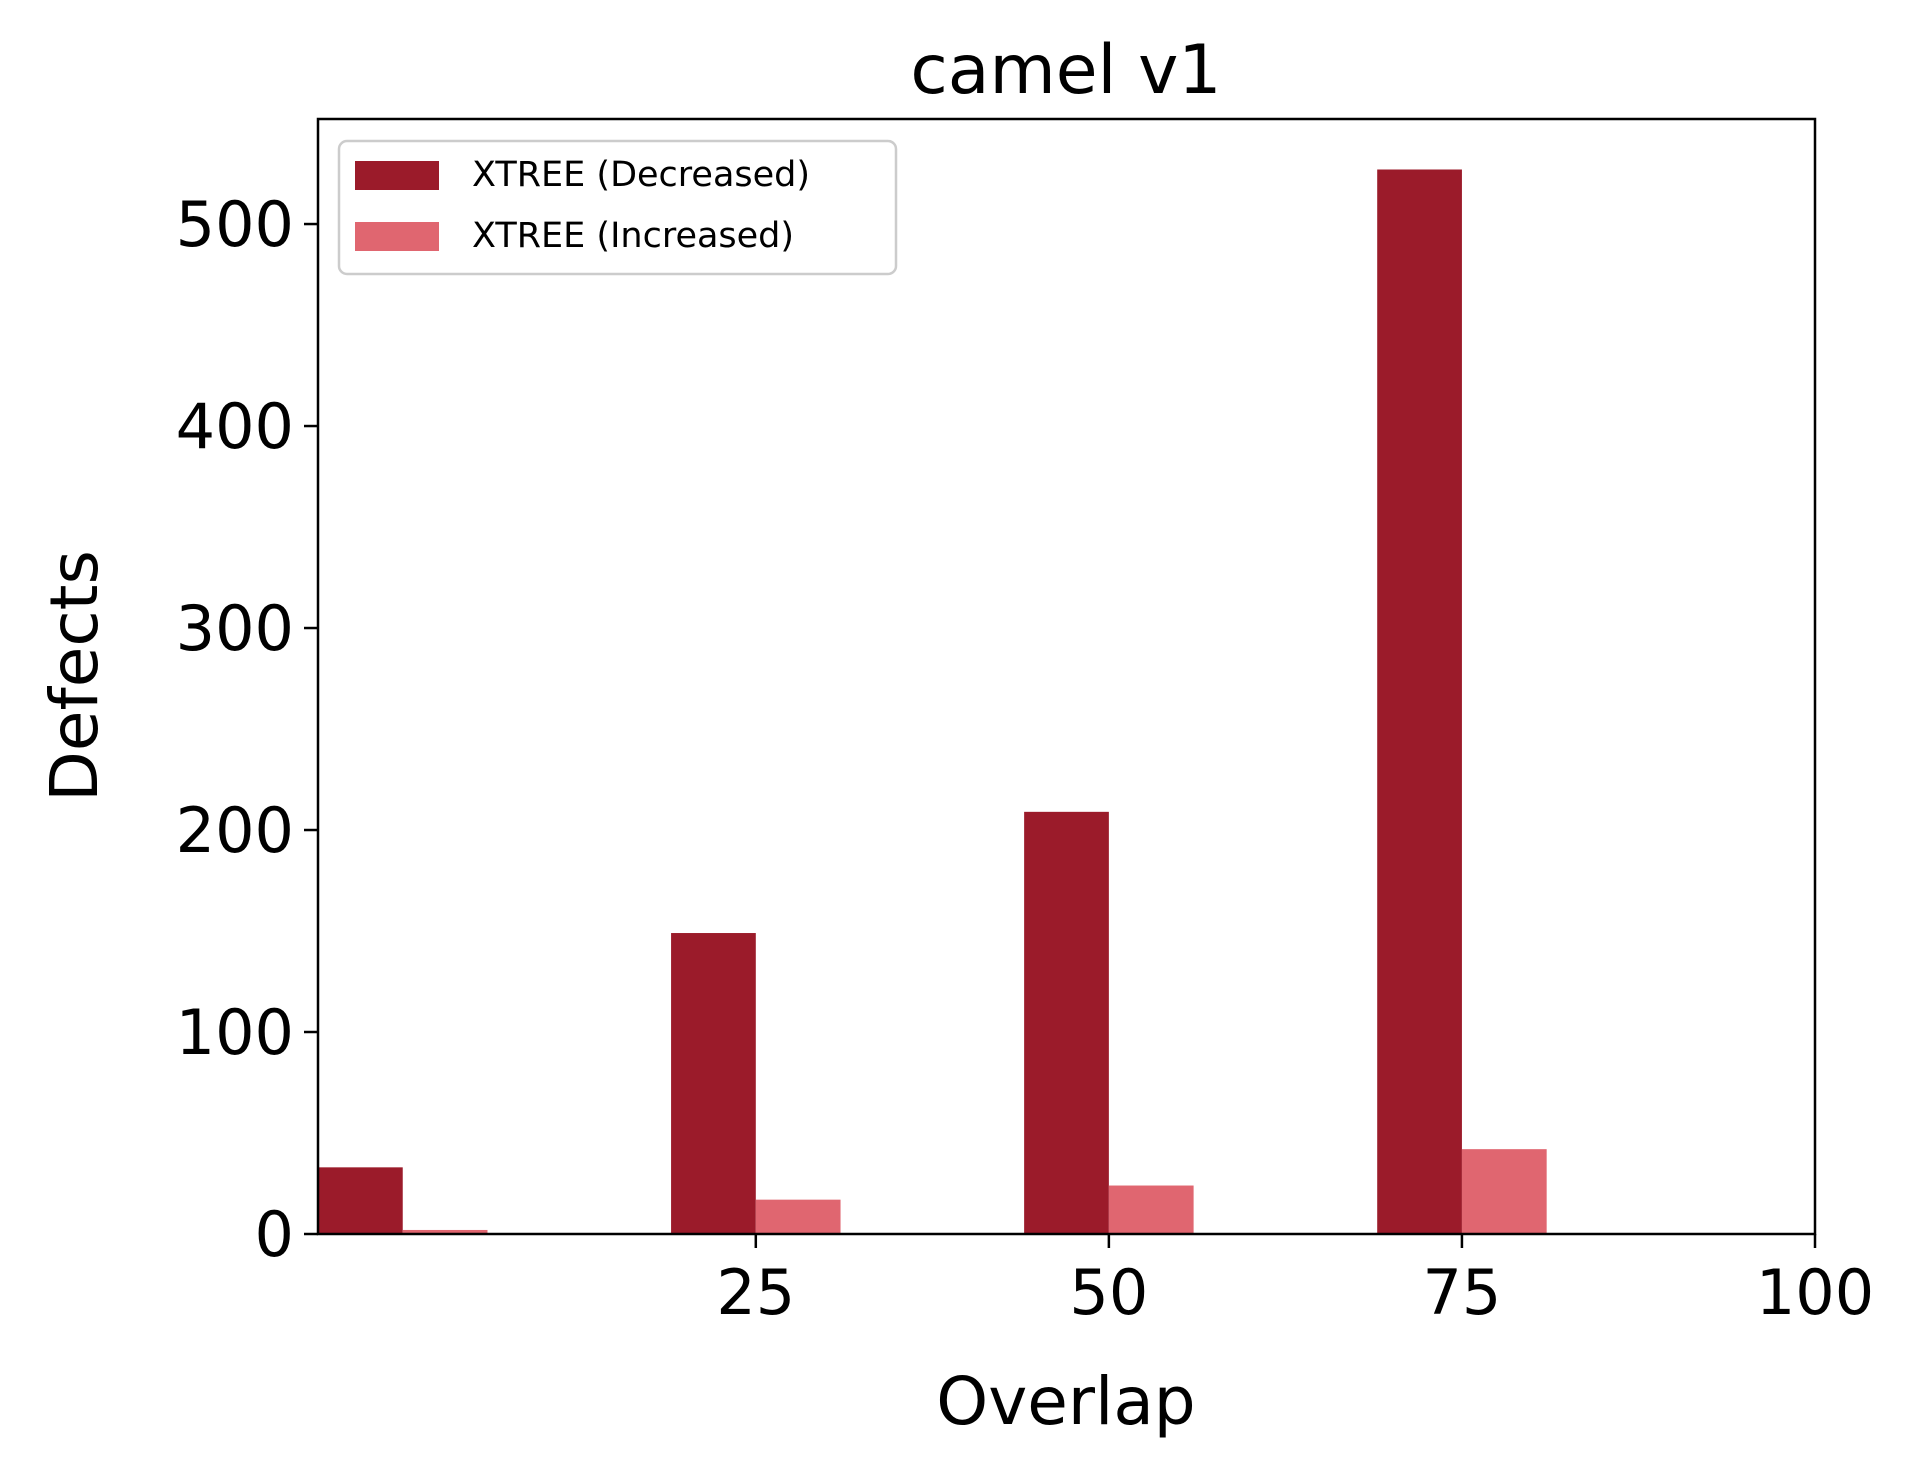 This screenshot has height=1465, width=1913. I want to click on x-tick-label: 100, so click(1815, 1292).